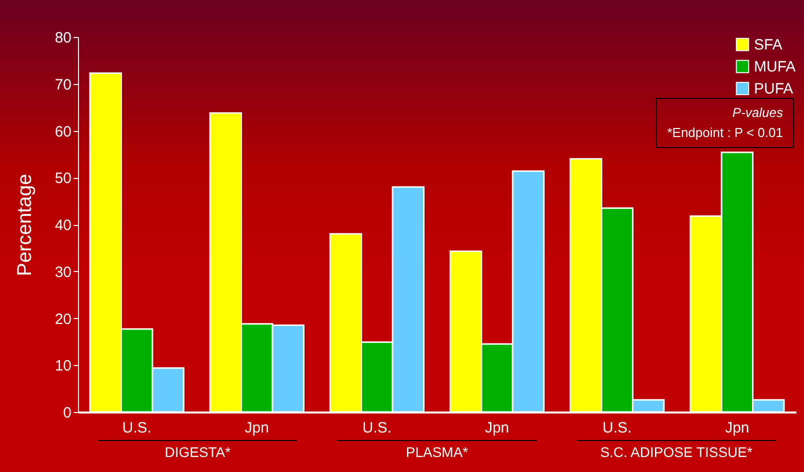 Image resolution: width=804 pixels, height=472 pixels. Describe the element at coordinates (676, 450) in the screenshot. I see `text: S.C. ADIPOSE TISSUE*` at that location.